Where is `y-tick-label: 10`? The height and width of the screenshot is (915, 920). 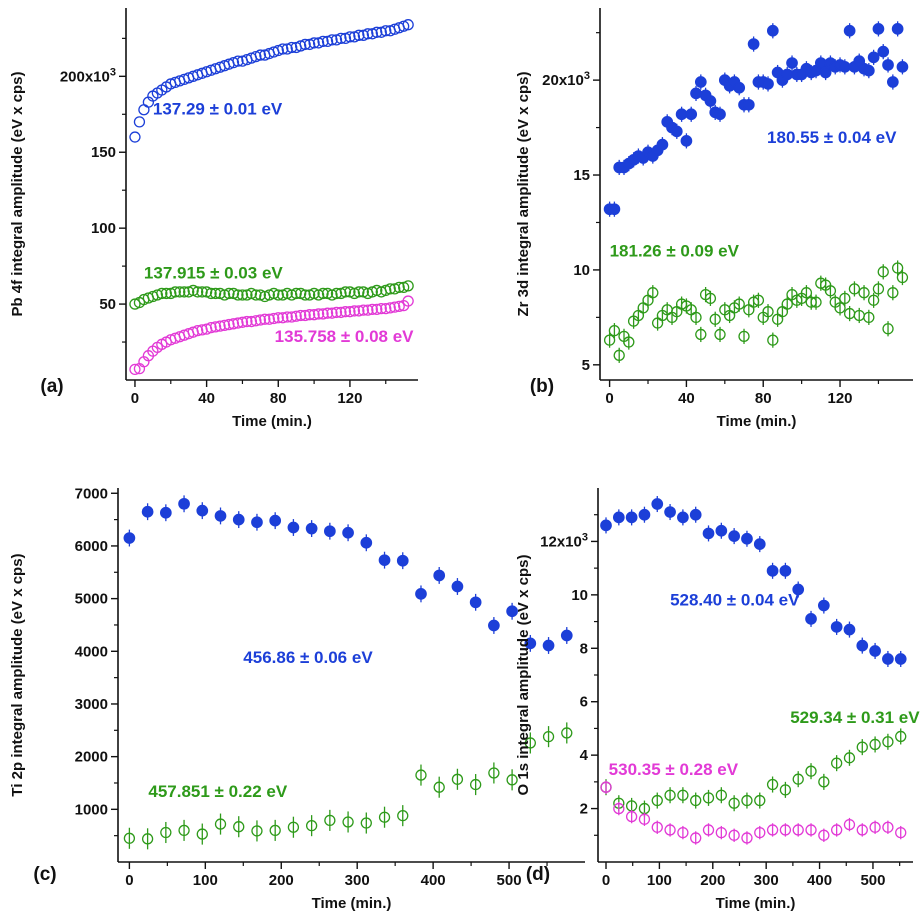 y-tick-label: 10 is located at coordinates (581, 270).